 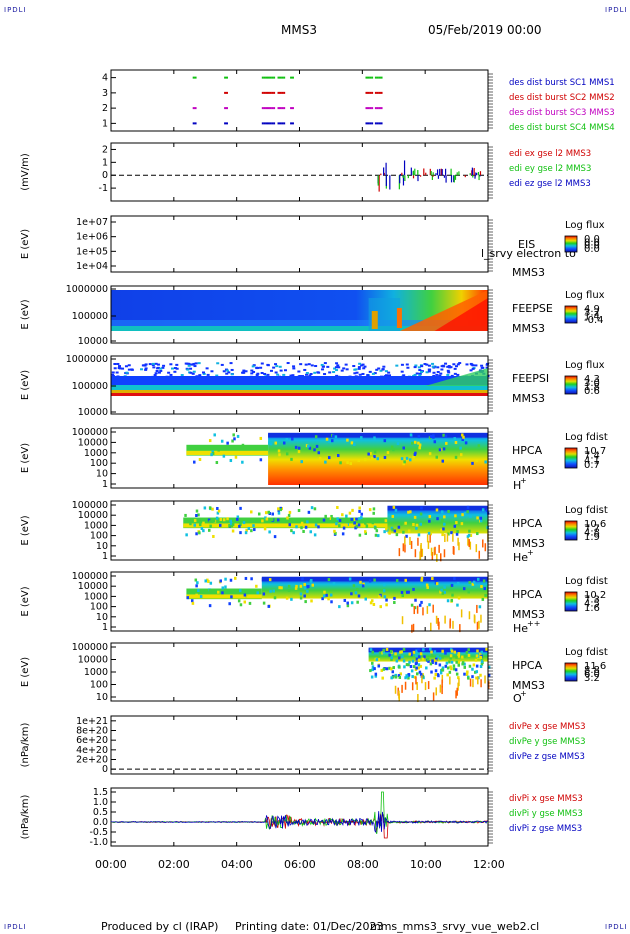 I want to click on hpca-panel-5-colorbar-tick-label: 7.4, so click(x=592, y=456).